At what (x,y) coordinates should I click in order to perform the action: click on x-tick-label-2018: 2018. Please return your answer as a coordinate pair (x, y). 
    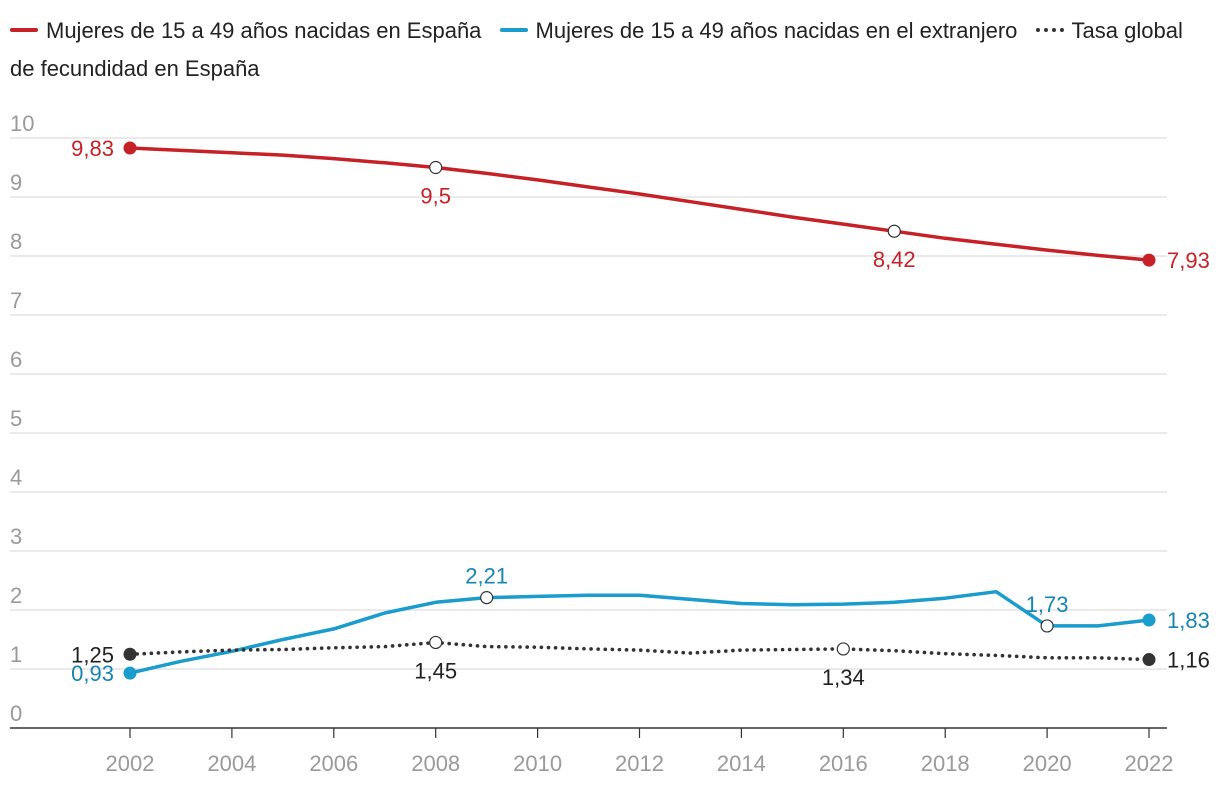
    Looking at the image, I should click on (945, 763).